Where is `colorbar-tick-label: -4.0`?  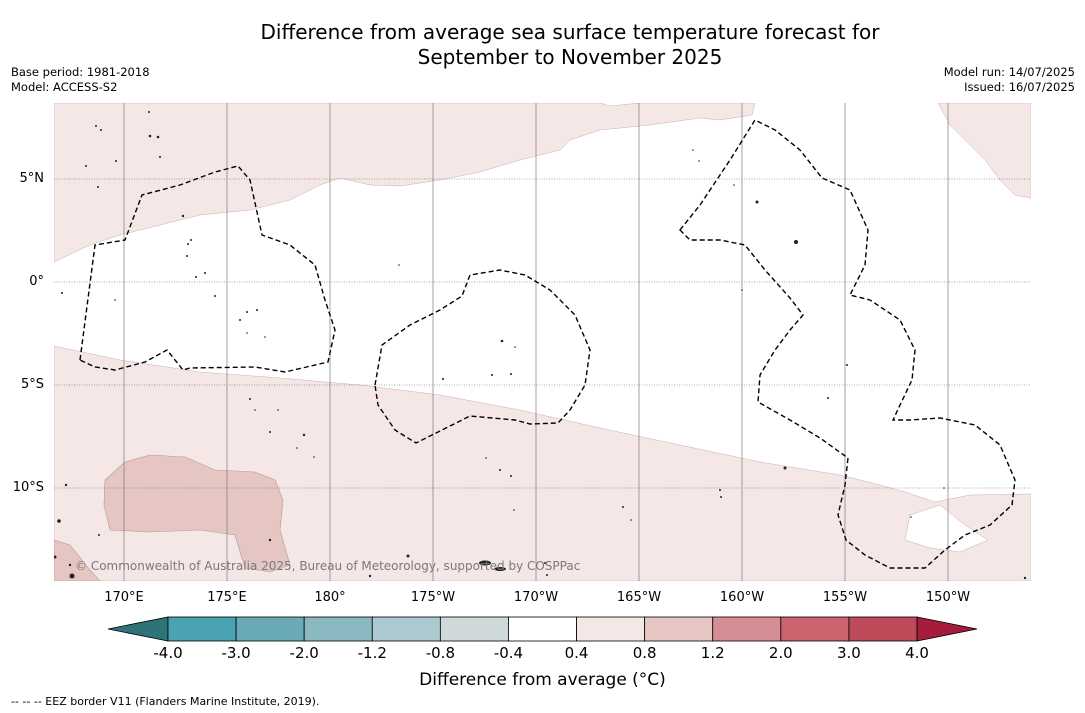 colorbar-tick-label: -4.0 is located at coordinates (168, 653).